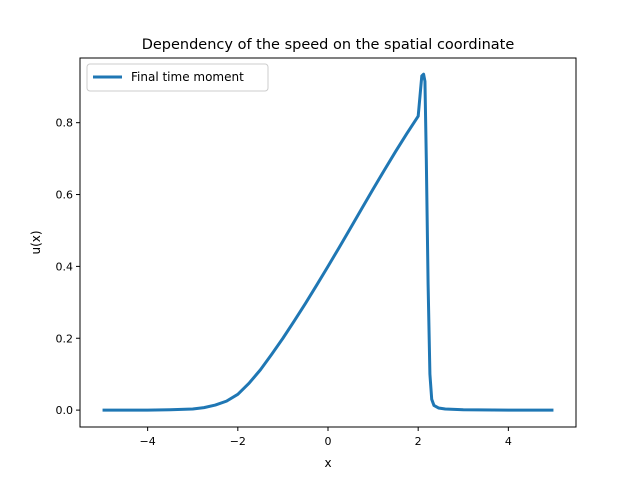 This screenshot has height=484, width=640. Describe the element at coordinates (65, 266) in the screenshot. I see `y-tick-label: 0.4` at that location.